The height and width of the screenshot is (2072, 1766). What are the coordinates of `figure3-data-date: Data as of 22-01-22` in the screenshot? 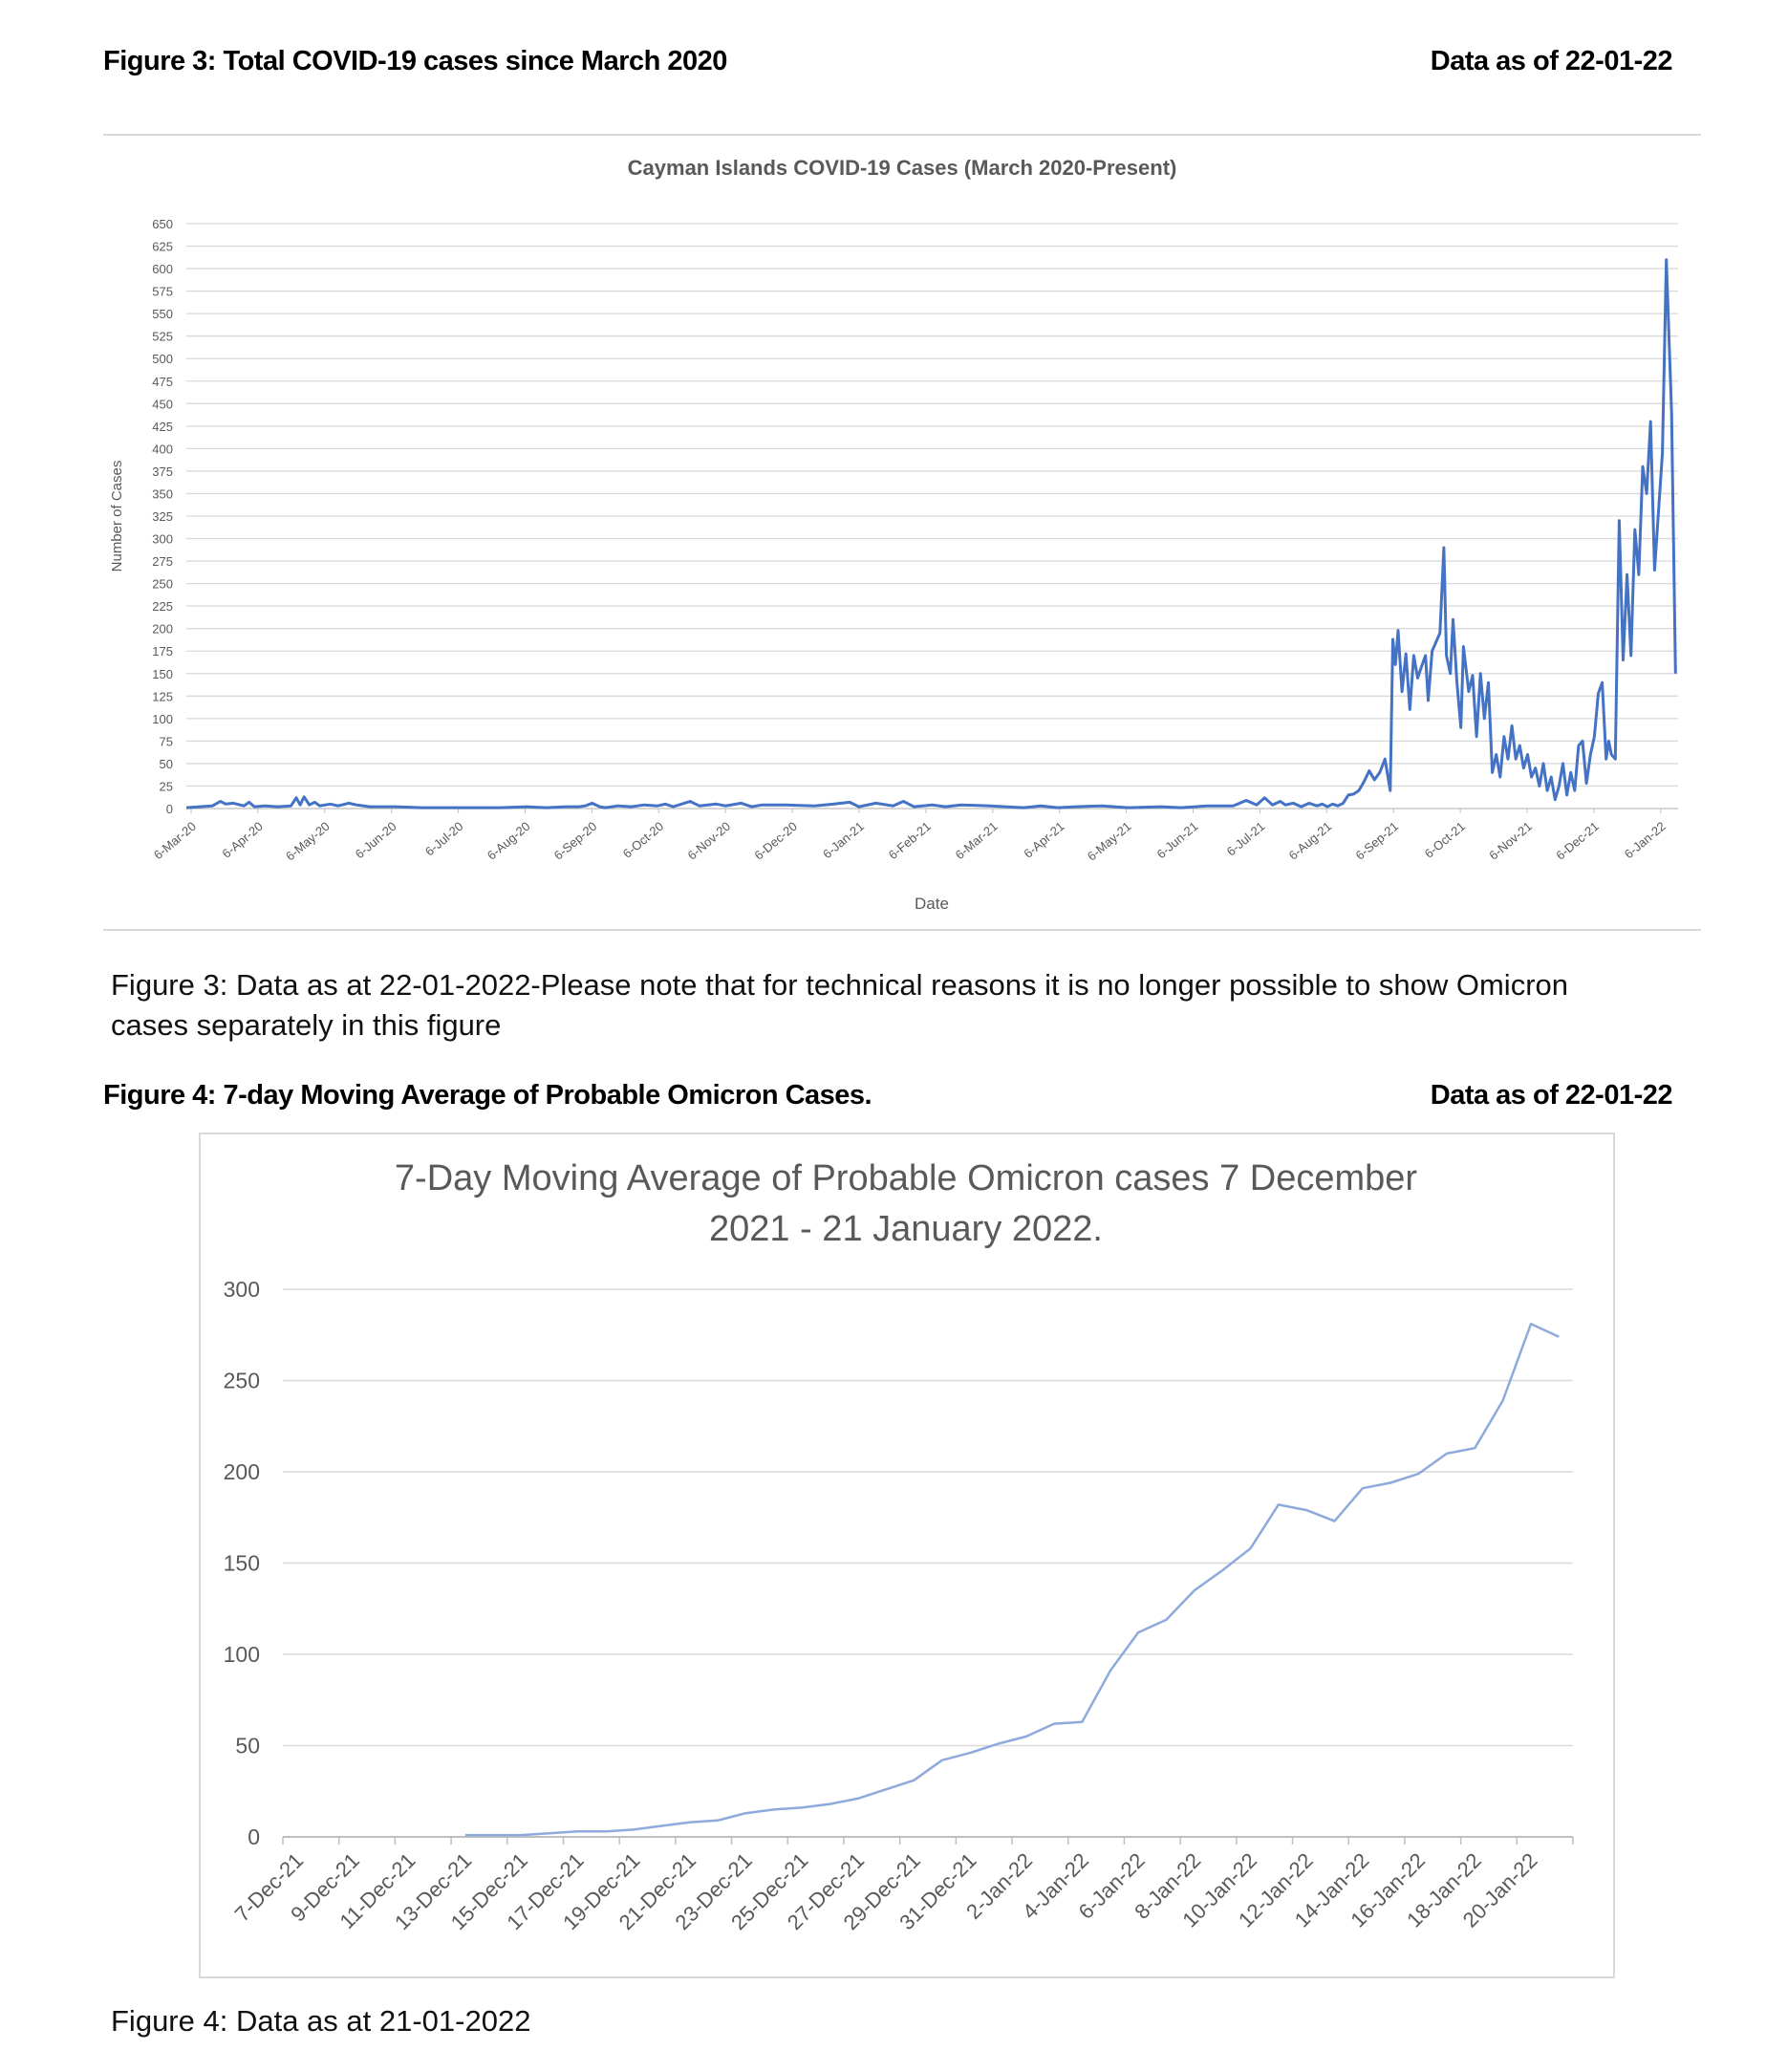 It's located at (1551, 61).